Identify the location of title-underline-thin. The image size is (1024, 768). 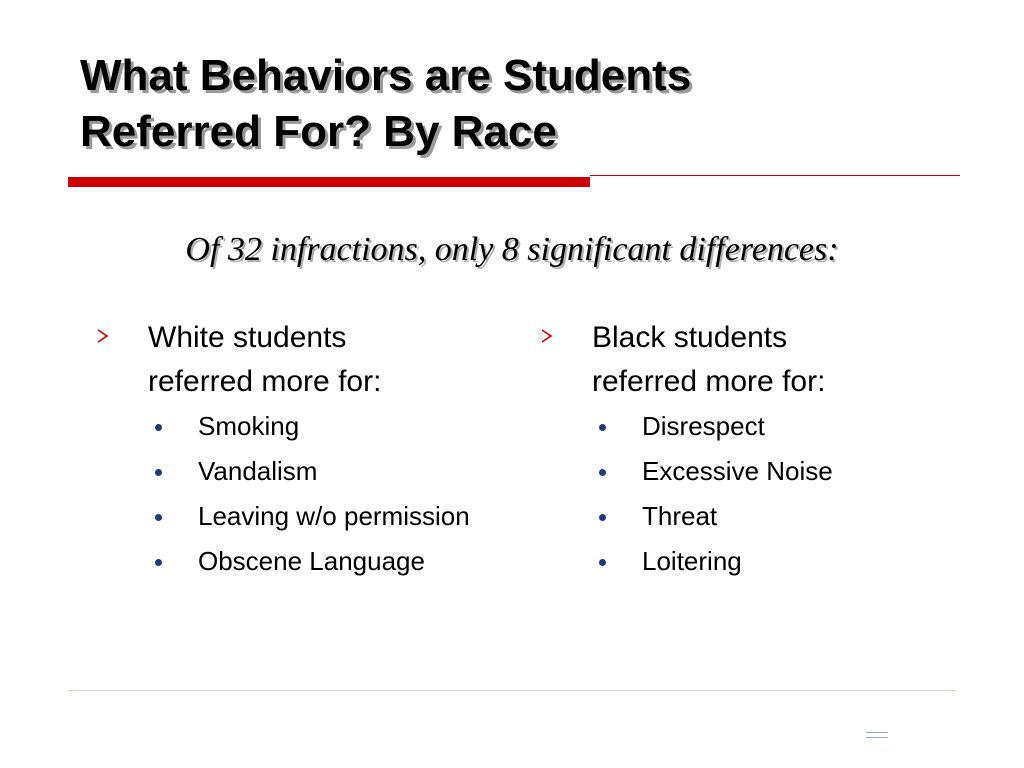
(775, 175).